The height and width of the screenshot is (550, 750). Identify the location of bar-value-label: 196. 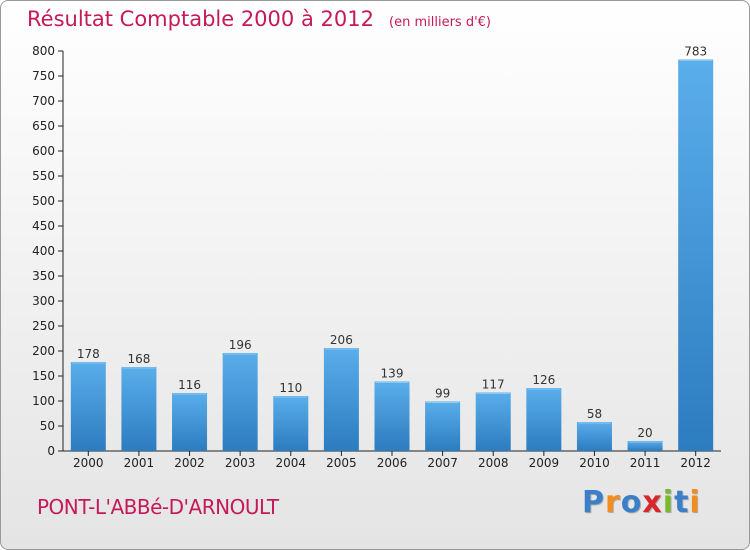
(240, 345).